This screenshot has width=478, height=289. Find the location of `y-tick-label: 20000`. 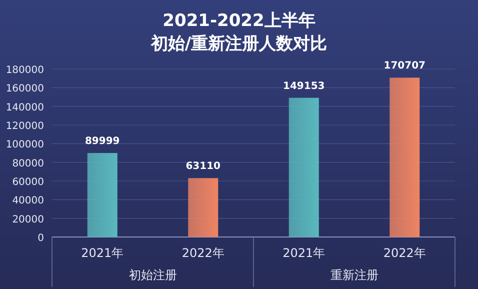

y-tick-label: 20000 is located at coordinates (28, 220).